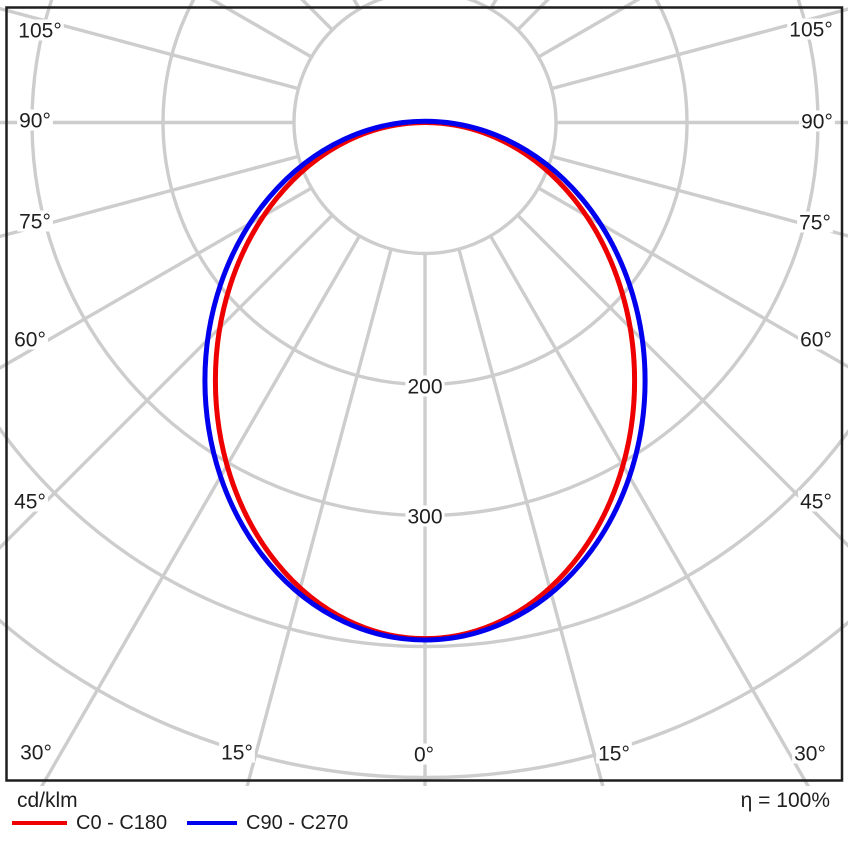 This screenshot has width=848, height=848. I want to click on angle-label-left-15: 15°, so click(237, 752).